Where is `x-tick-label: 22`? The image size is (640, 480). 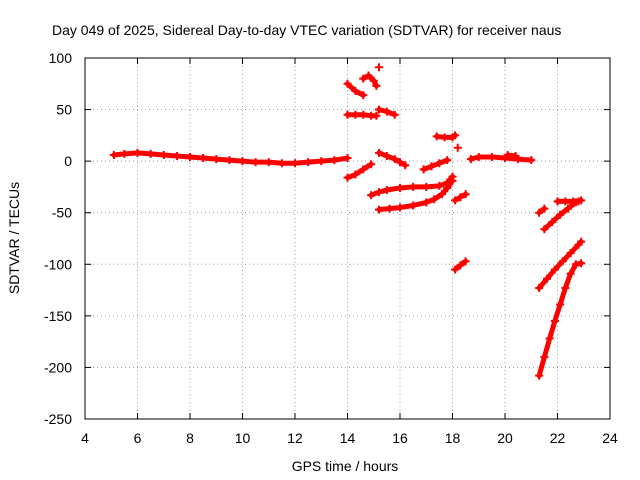
x-tick-label: 22 is located at coordinates (558, 438).